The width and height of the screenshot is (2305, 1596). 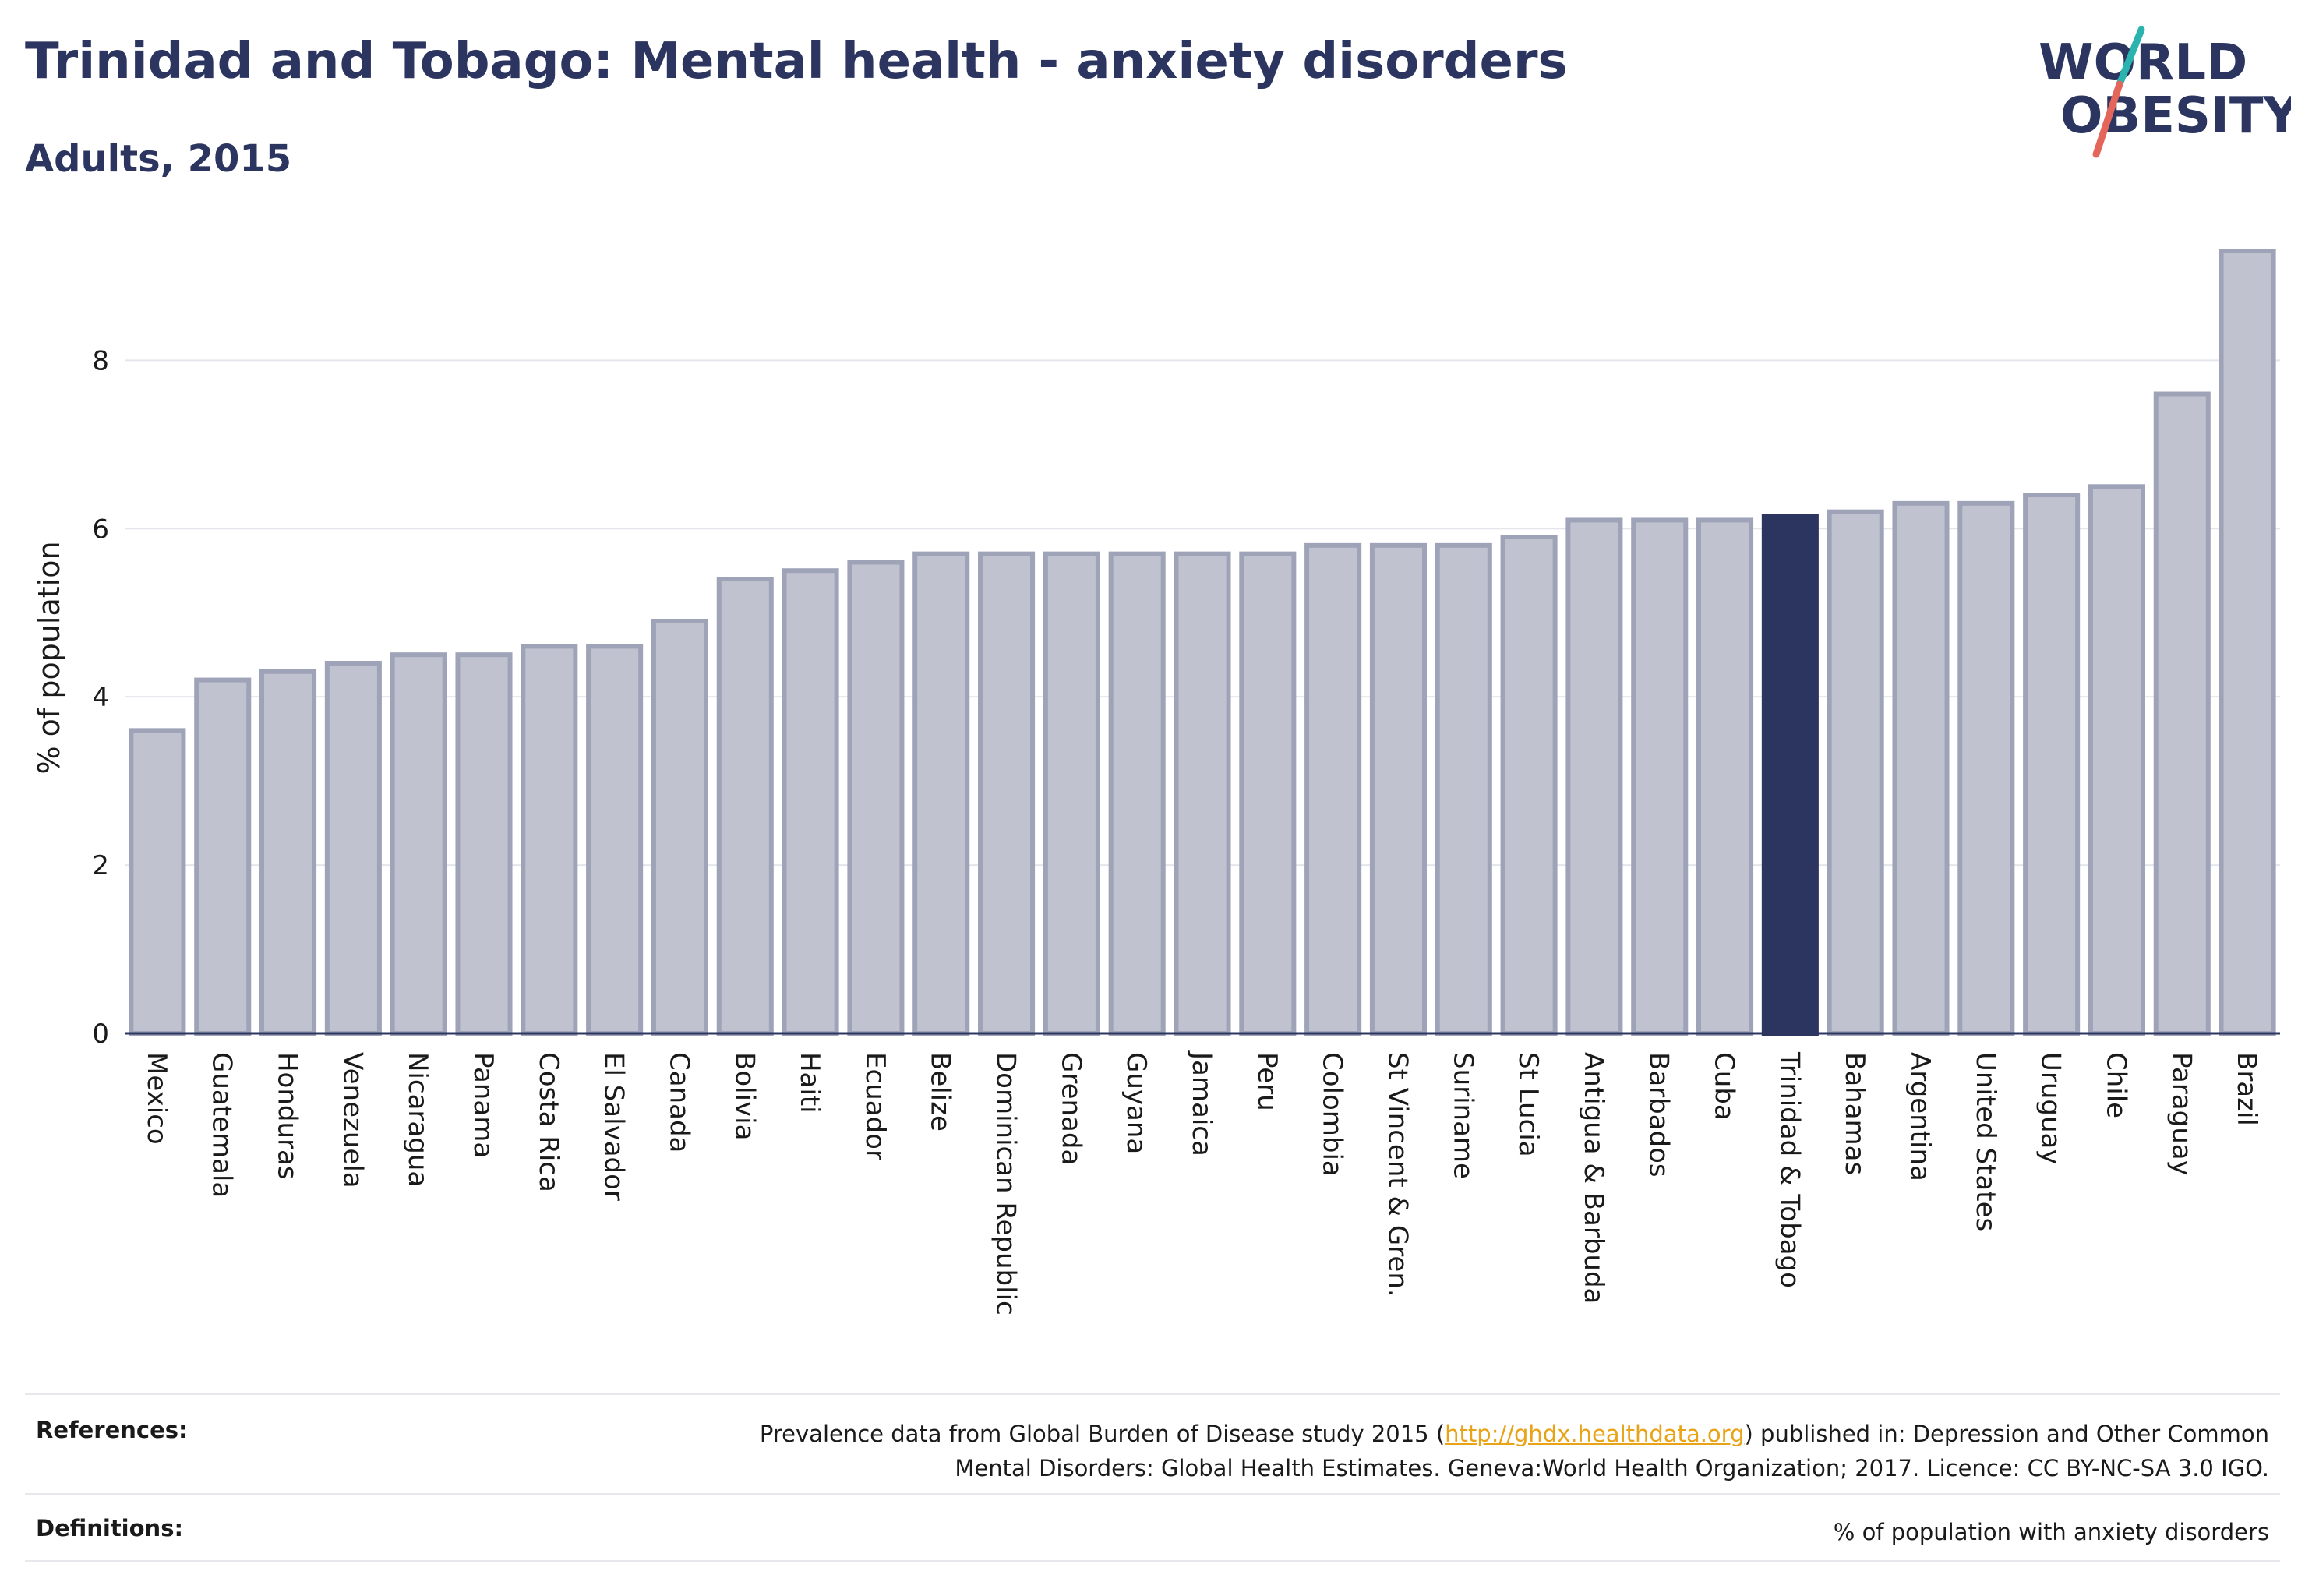 I want to click on x-tick-label: Ecuador, so click(x=875, y=1106).